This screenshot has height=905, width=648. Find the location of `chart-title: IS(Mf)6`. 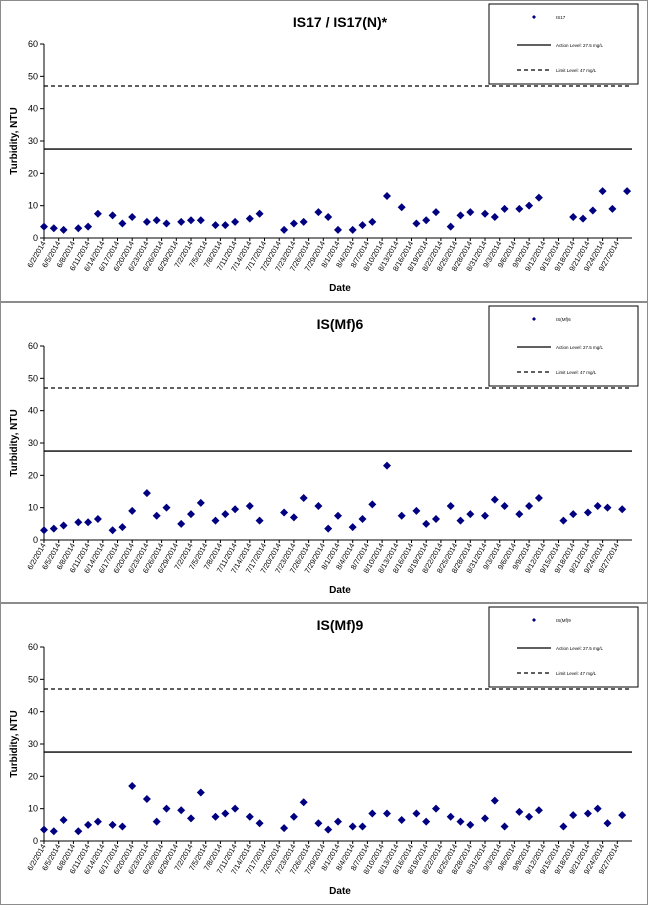

chart-title: IS(Mf)6 is located at coordinates (340, 324).